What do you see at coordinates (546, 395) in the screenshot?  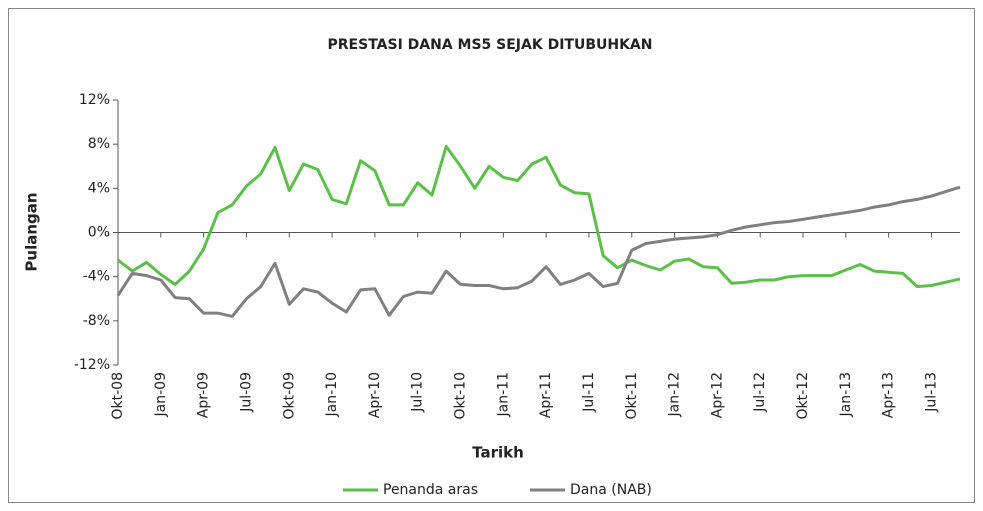 I see `x-tick-label: Apr-11` at bounding box center [546, 395].